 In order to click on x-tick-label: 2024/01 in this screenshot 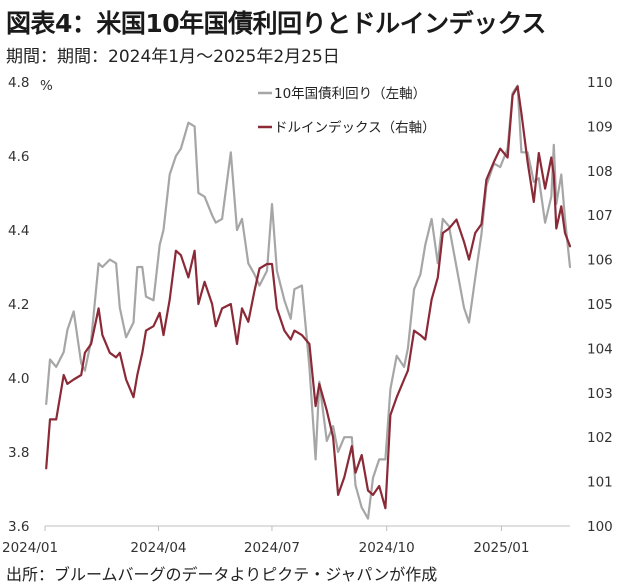, I will do `click(30, 548)`.